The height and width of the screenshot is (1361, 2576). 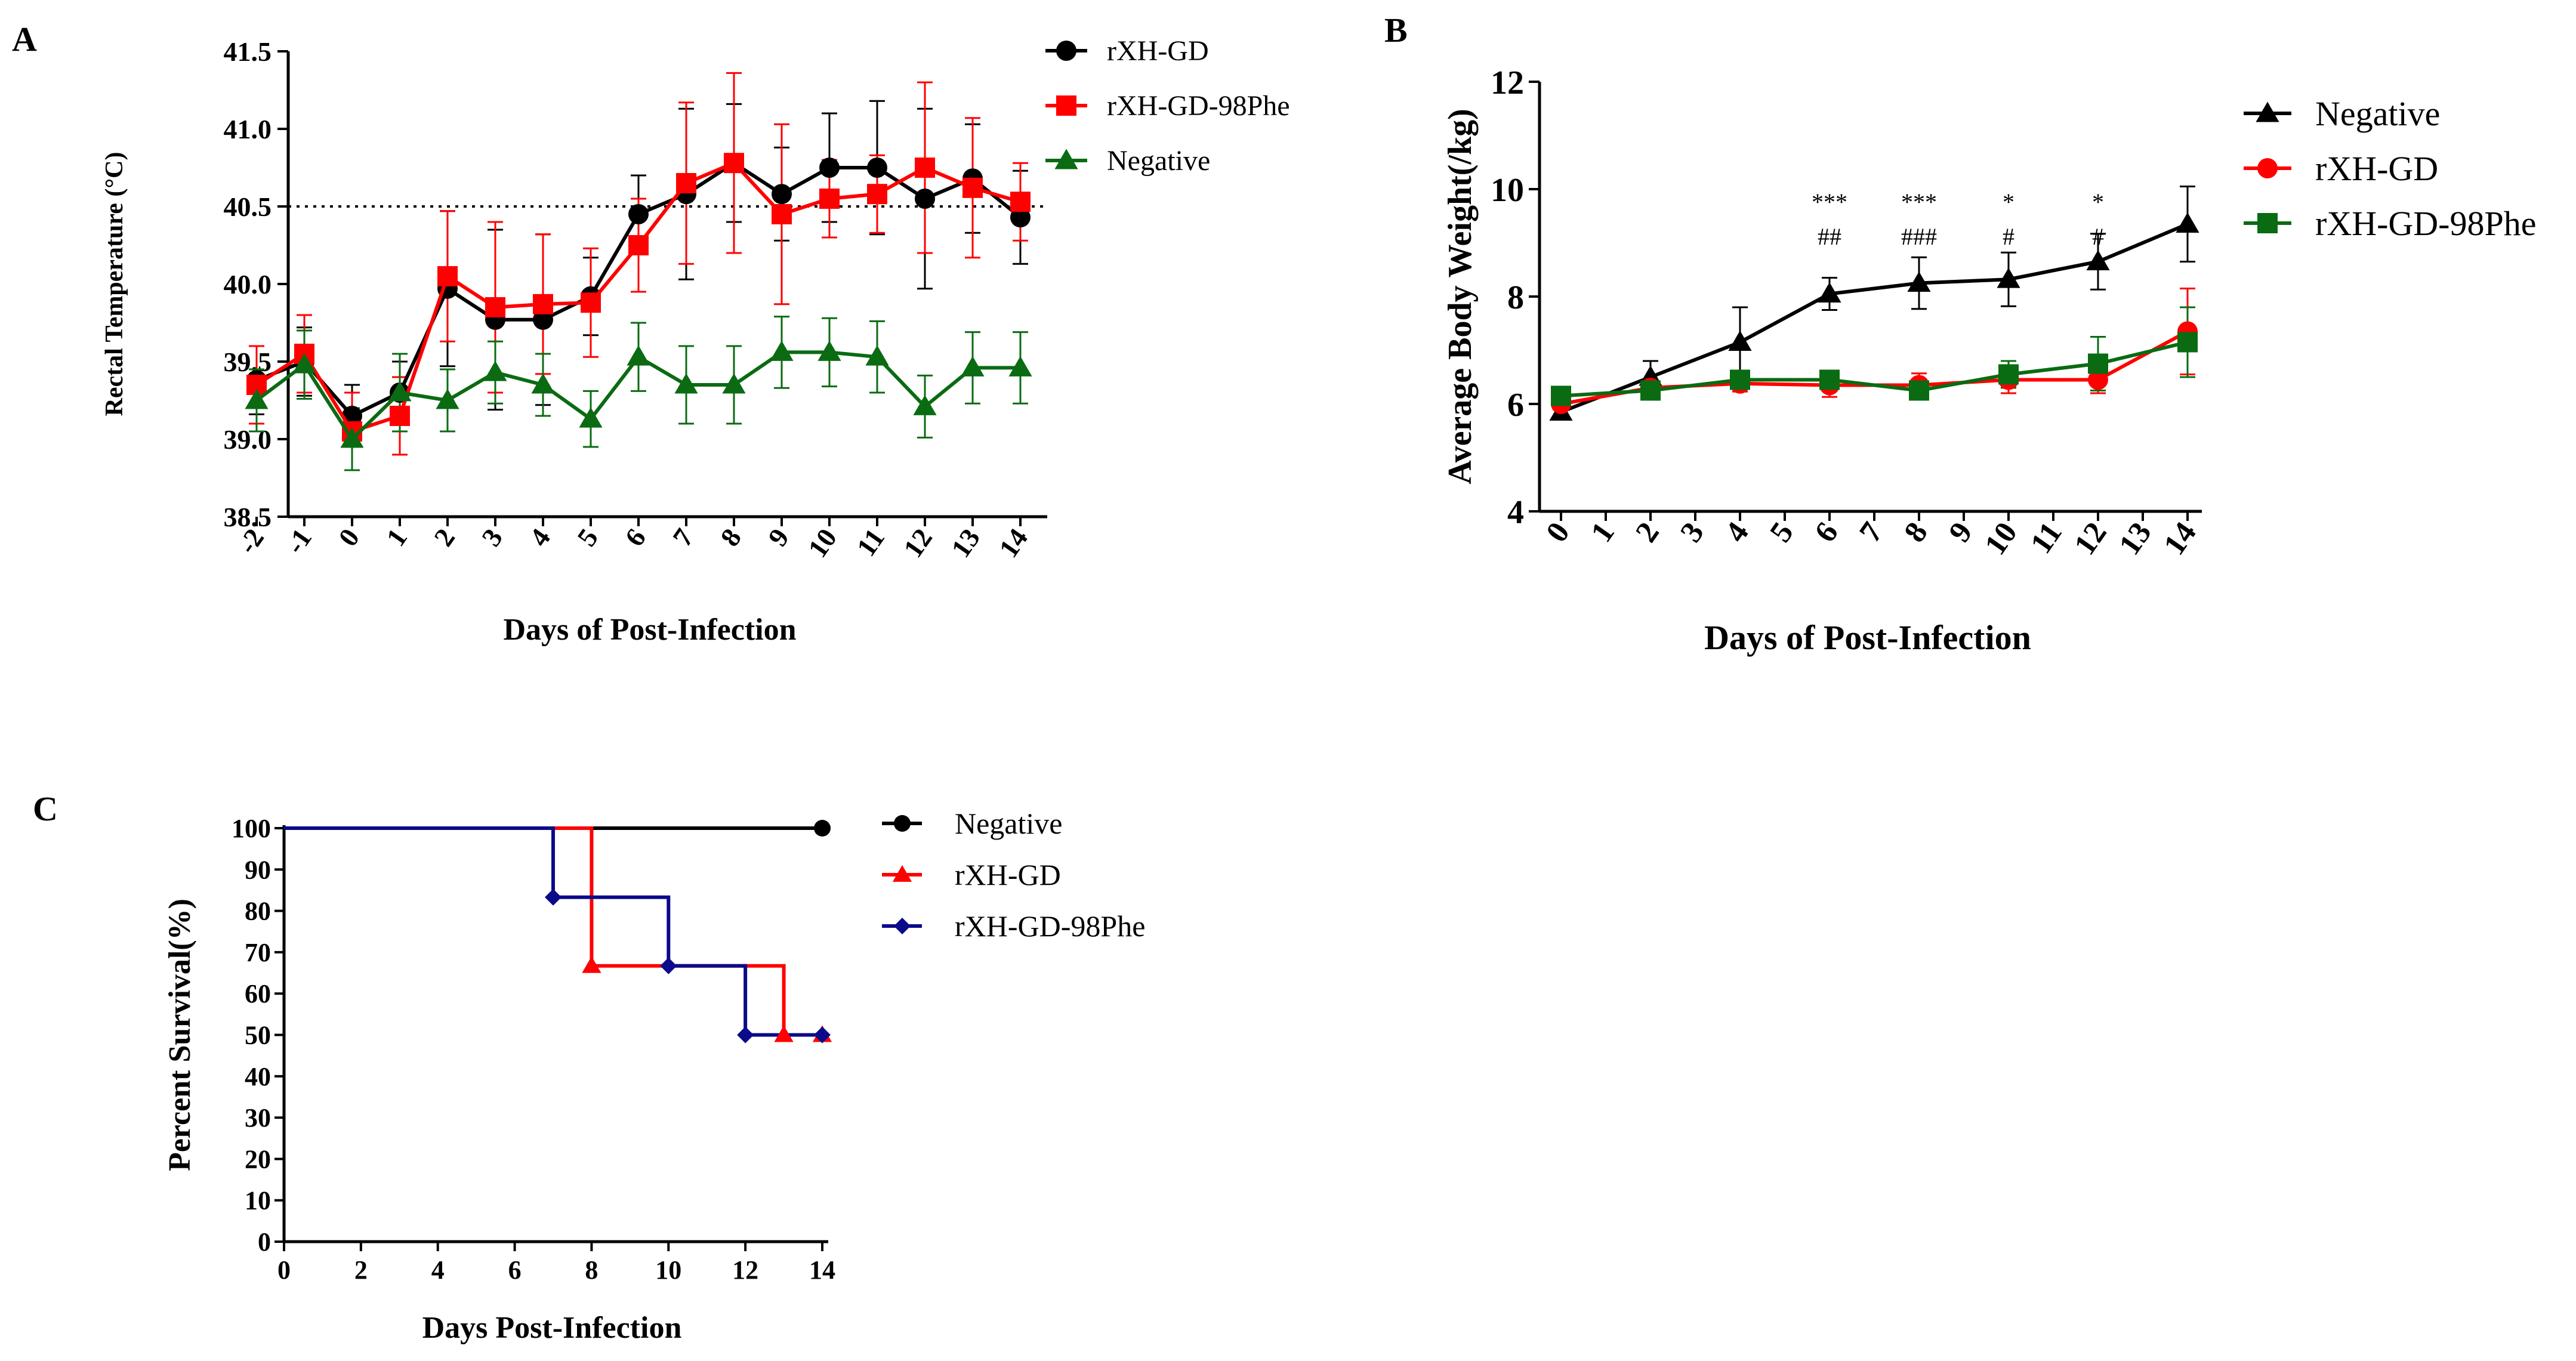 What do you see at coordinates (284, 1270) in the screenshot?
I see `x-tick-label: 0` at bounding box center [284, 1270].